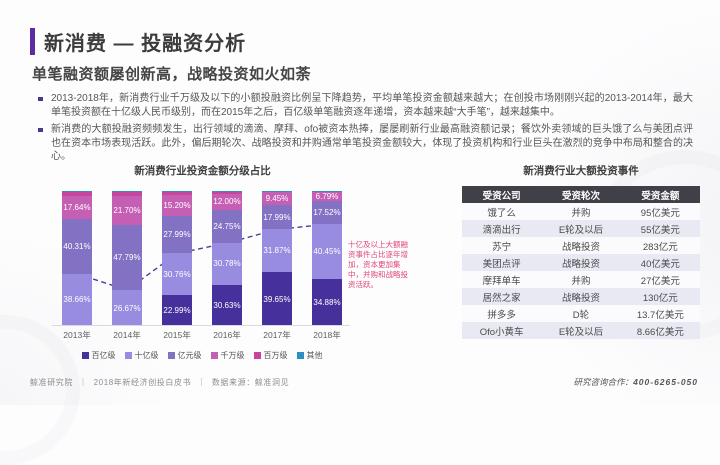 This screenshot has width=720, height=465. What do you see at coordinates (77, 246) in the screenshot?
I see `bar-segment: 40.31%` at bounding box center [77, 246].